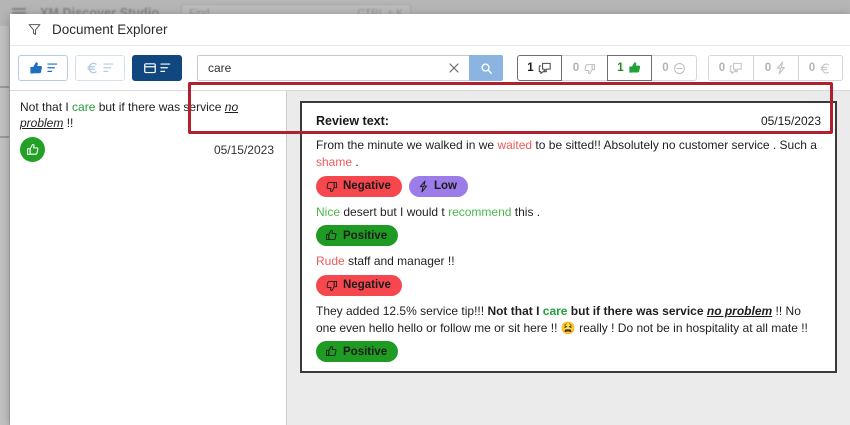  I want to click on search-input-value: care, so click(220, 68).